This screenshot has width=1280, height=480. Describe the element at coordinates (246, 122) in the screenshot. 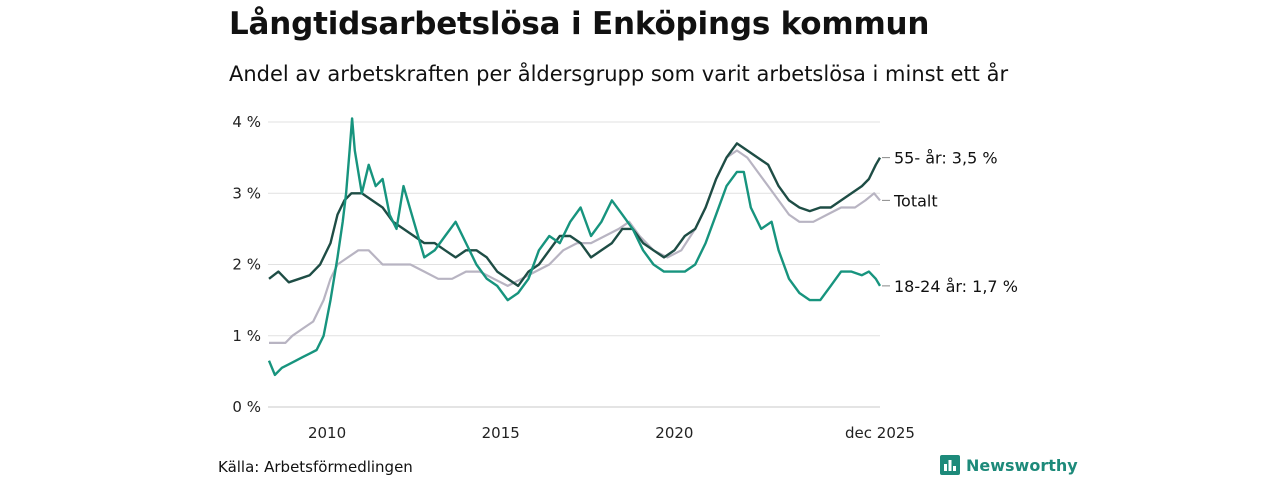

I see `y-tick-label: 4 %` at that location.